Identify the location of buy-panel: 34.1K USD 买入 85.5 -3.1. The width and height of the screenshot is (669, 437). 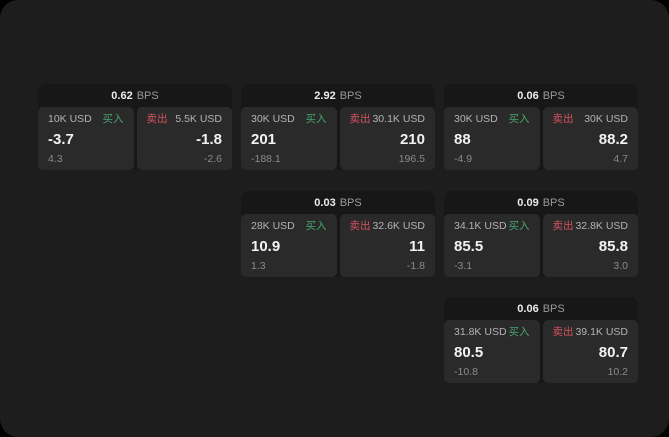
(492, 245).